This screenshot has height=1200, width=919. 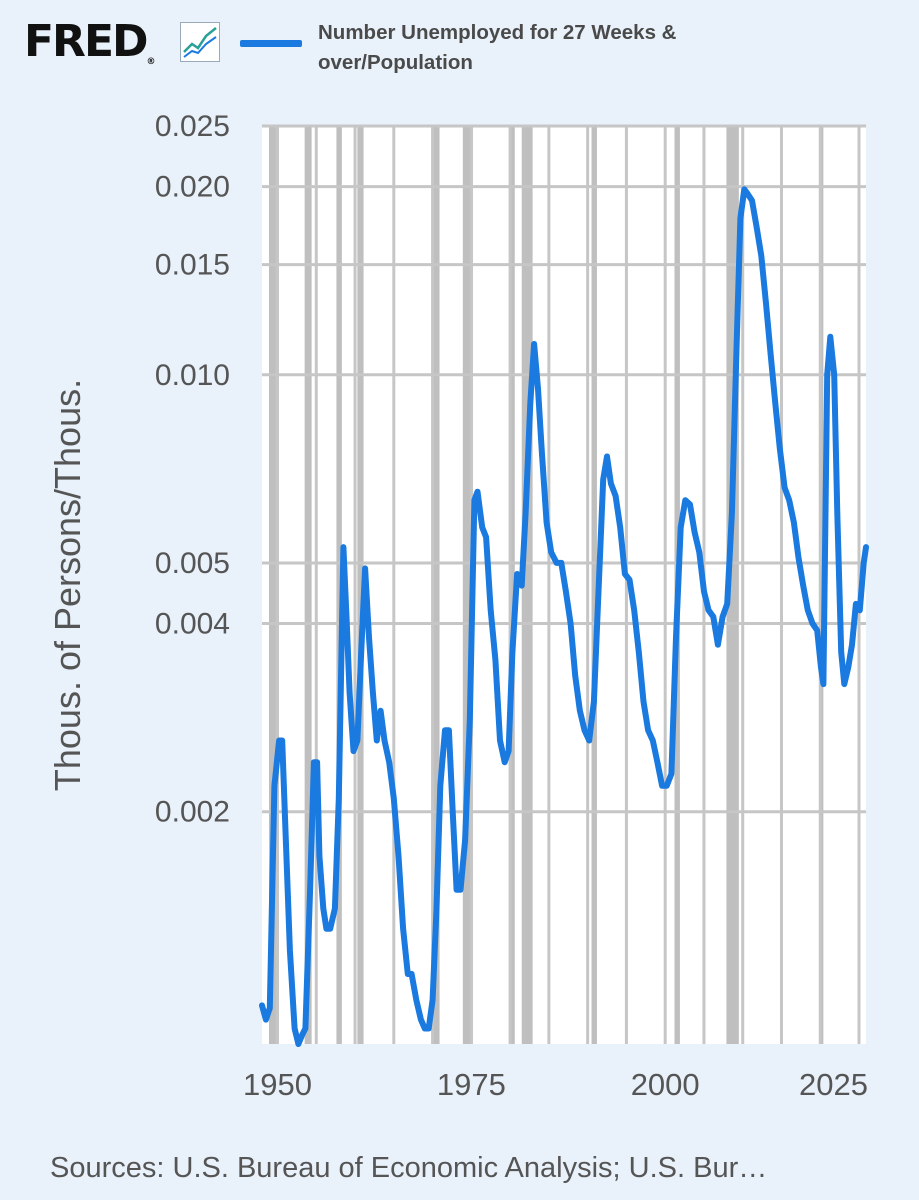 I want to click on y-tick-label: 0.025, so click(x=192, y=126).